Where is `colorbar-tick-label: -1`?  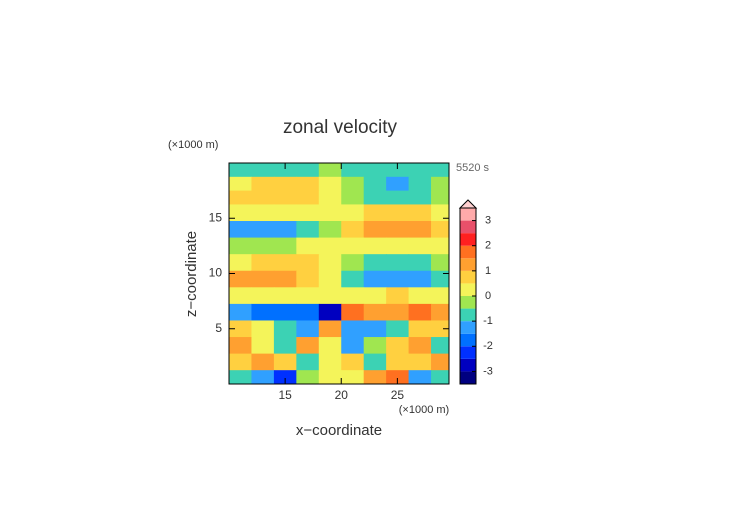 colorbar-tick-label: -1 is located at coordinates (488, 321).